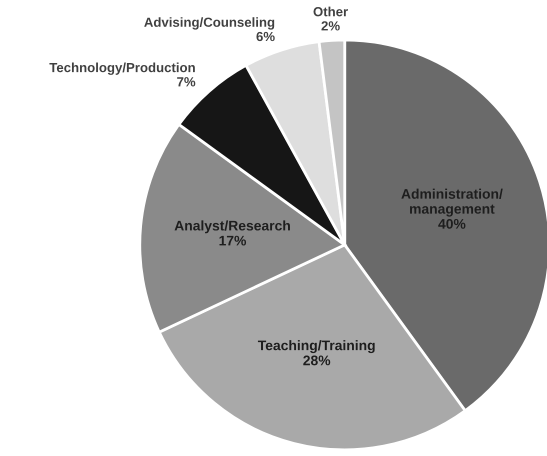 This screenshot has width=547, height=456. Describe the element at coordinates (209, 23) in the screenshot. I see `slice-label: Advising/Counseling` at that location.